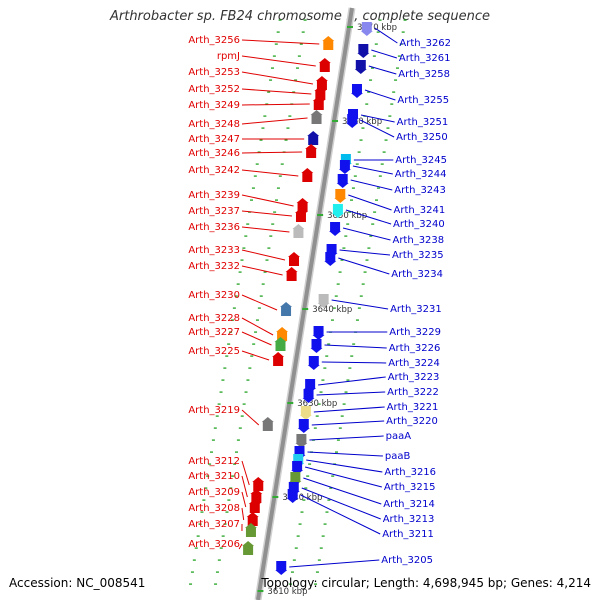  Describe the element at coordinates (335, 121) in the screenshot. I see `scale-tick` at that location.